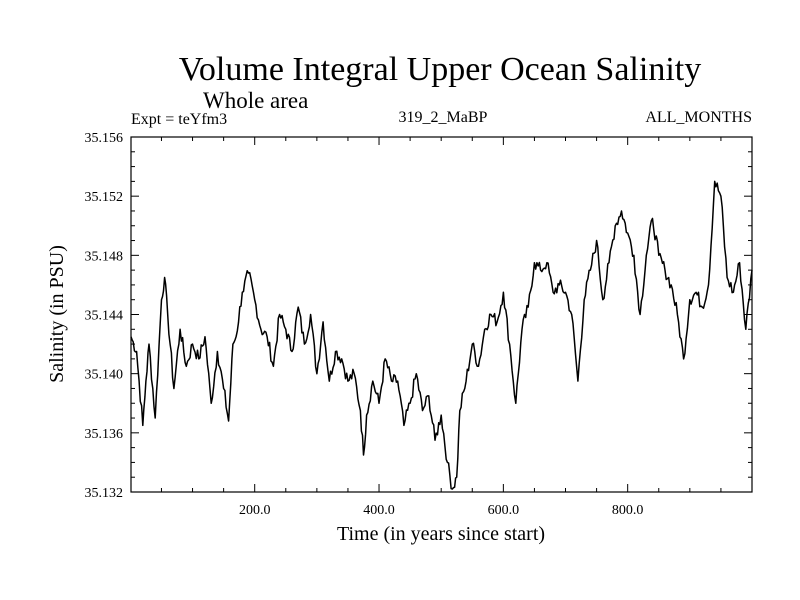 The image size is (800, 600). What do you see at coordinates (104, 316) in the screenshot?
I see `y-tick-label: 35.144` at bounding box center [104, 316].